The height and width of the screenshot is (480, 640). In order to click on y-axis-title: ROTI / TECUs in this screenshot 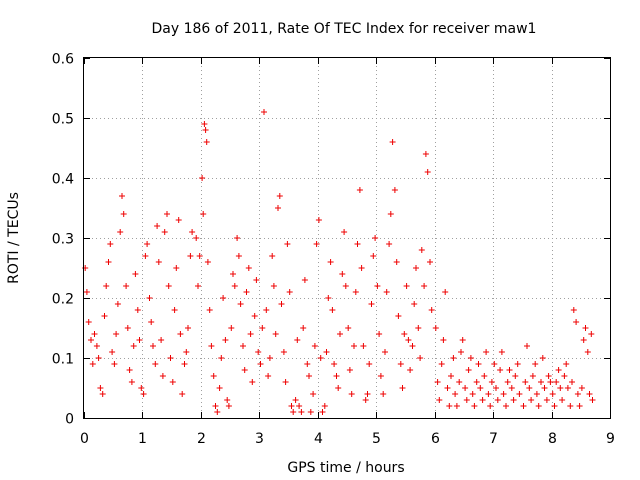, I will do `click(14, 238)`.